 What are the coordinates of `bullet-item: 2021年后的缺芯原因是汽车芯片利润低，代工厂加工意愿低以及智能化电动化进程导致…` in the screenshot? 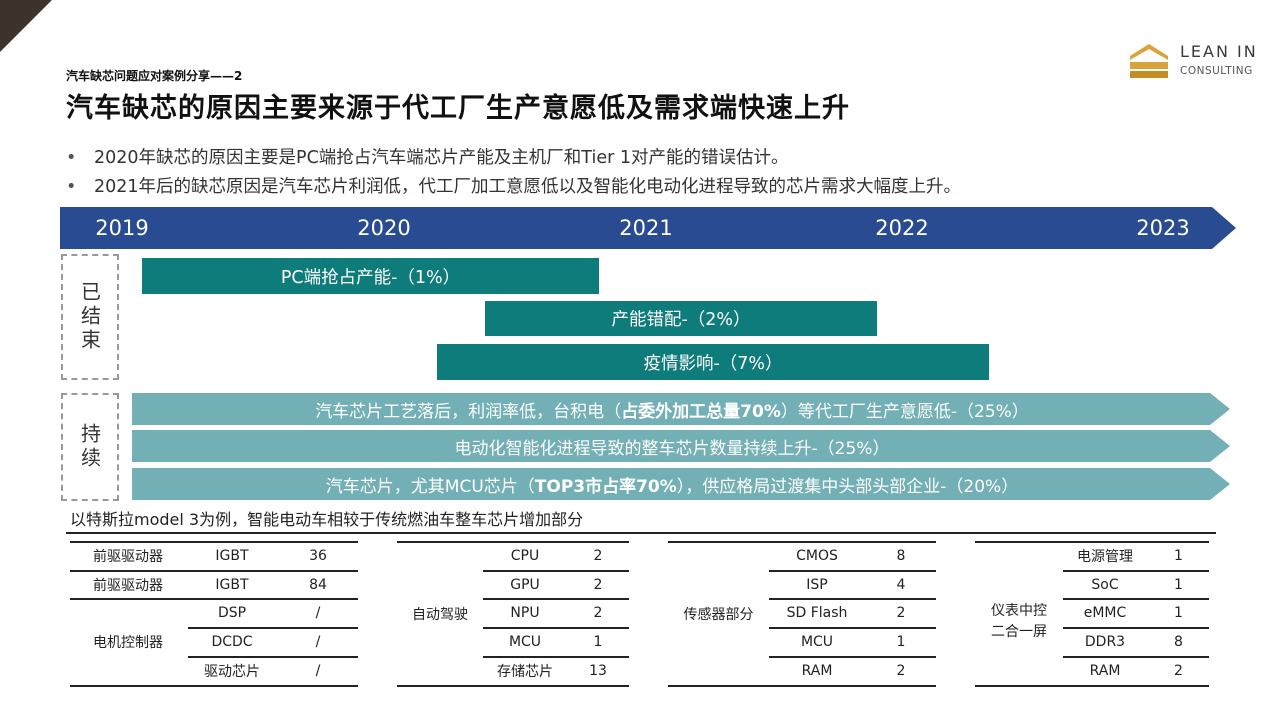 It's located at (659, 187).